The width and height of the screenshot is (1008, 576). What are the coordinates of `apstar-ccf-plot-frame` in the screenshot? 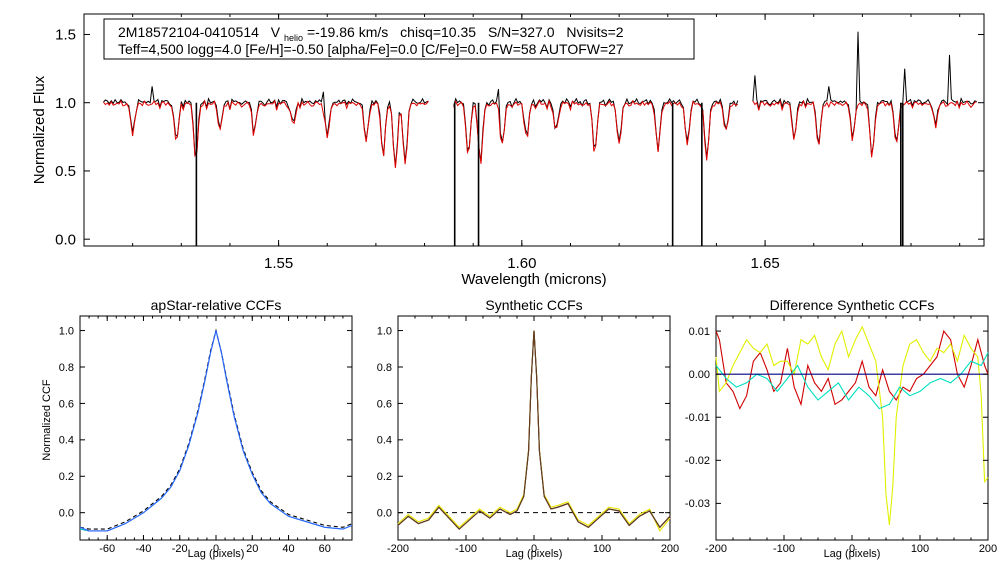 It's located at (216, 428).